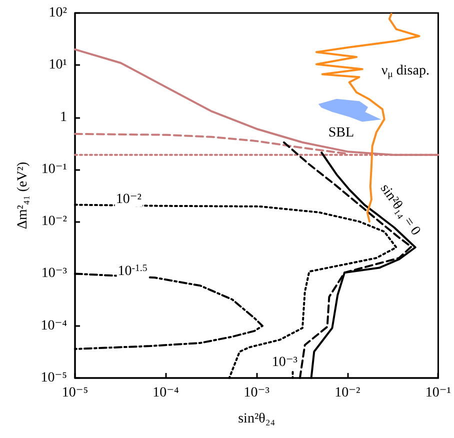  Describe the element at coordinates (54, 378) in the screenshot. I see `y-tick-label: 10⁻⁵` at that location.